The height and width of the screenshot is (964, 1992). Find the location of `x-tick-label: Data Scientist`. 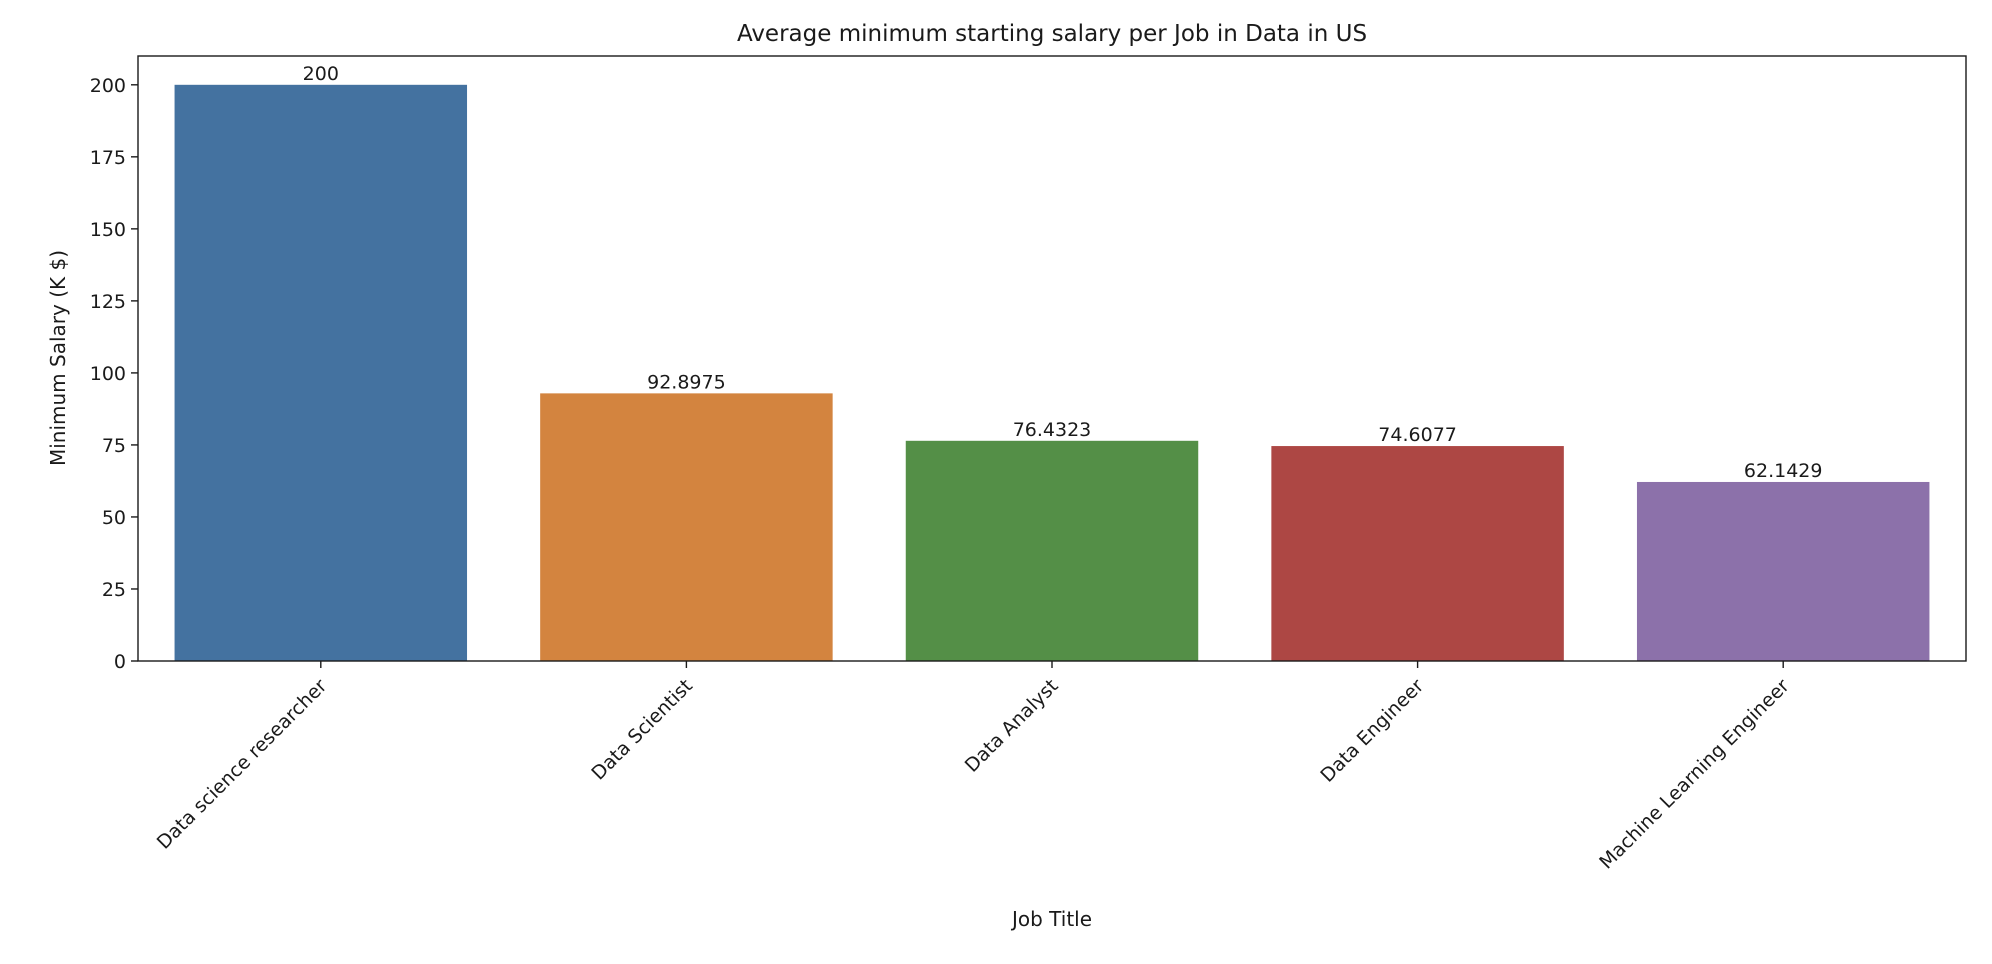

x-tick-label: Data Scientist is located at coordinates (642, 730).